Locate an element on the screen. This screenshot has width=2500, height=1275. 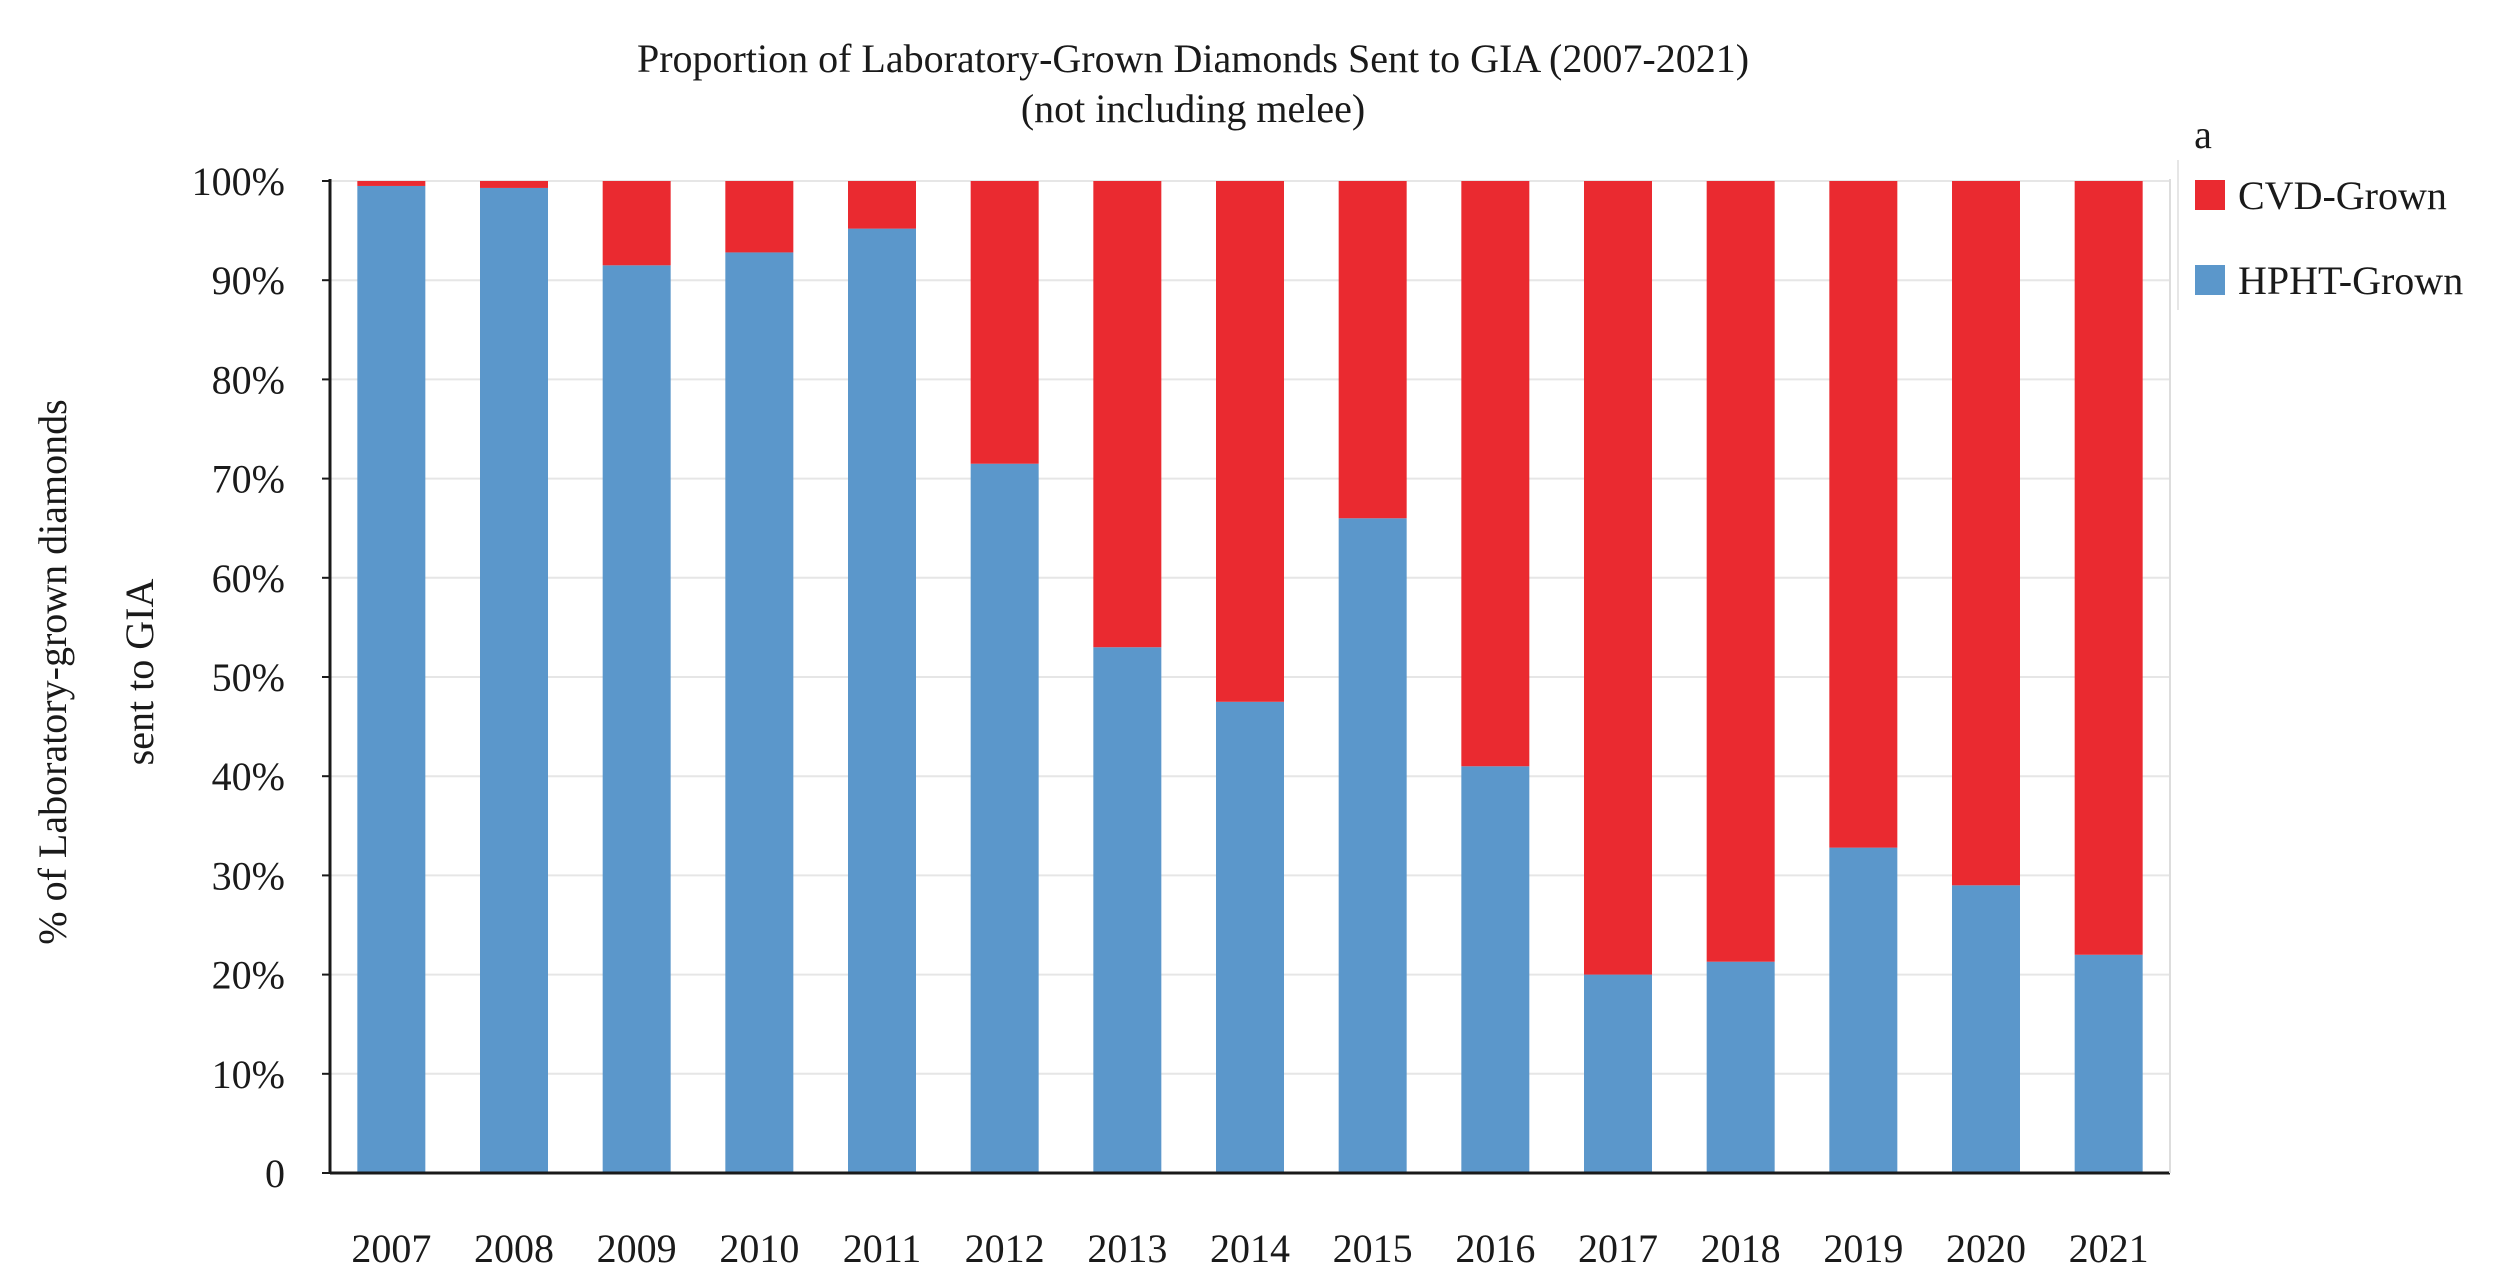
x-tick-label: 2011 is located at coordinates (882, 1248).